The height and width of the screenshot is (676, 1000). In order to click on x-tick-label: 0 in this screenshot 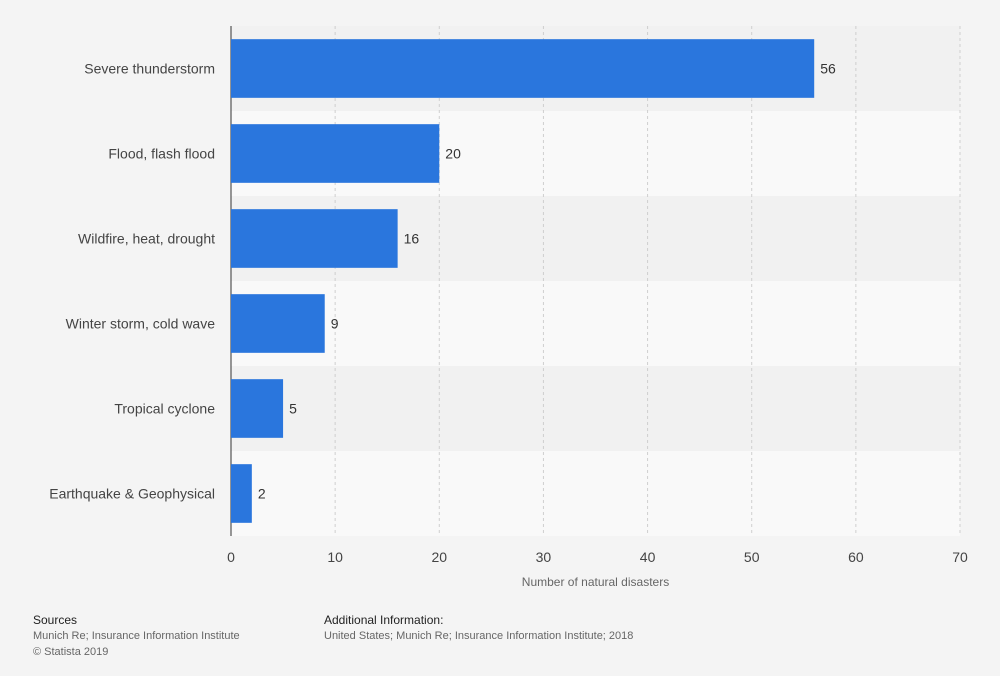, I will do `click(231, 557)`.